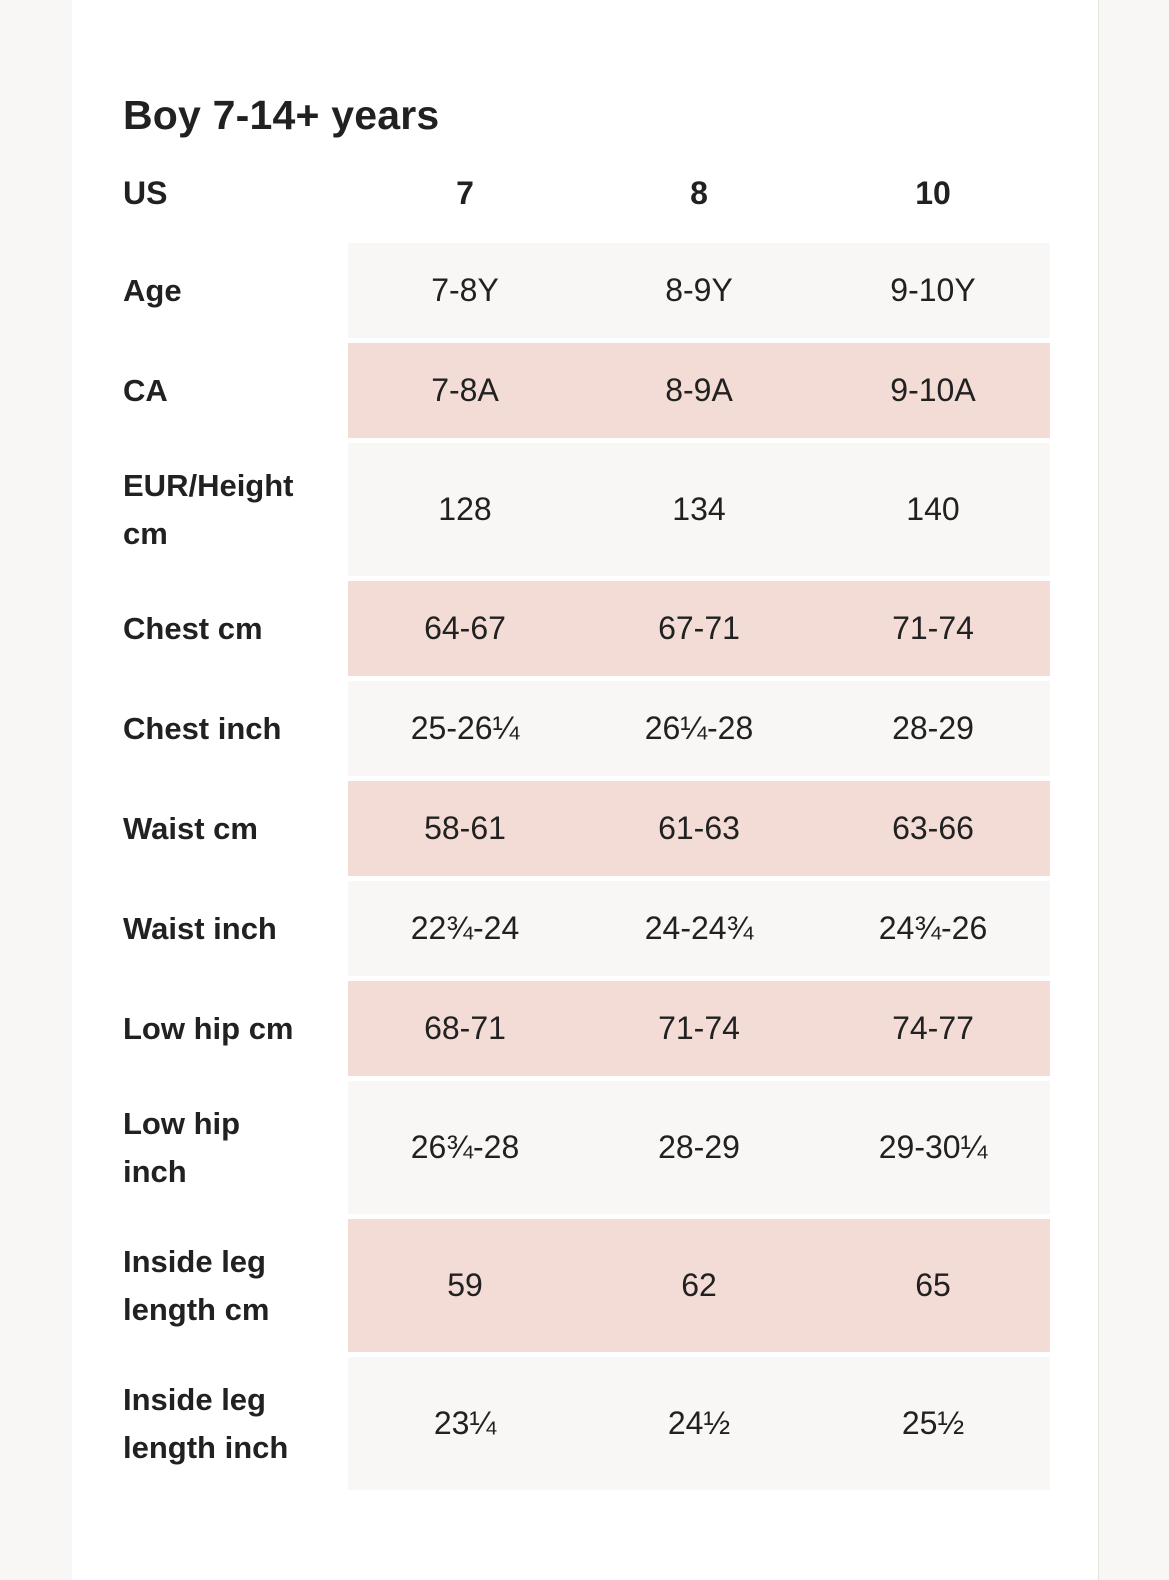 This screenshot has height=1580, width=1169. I want to click on cell-value: 8-9Y, so click(699, 290).